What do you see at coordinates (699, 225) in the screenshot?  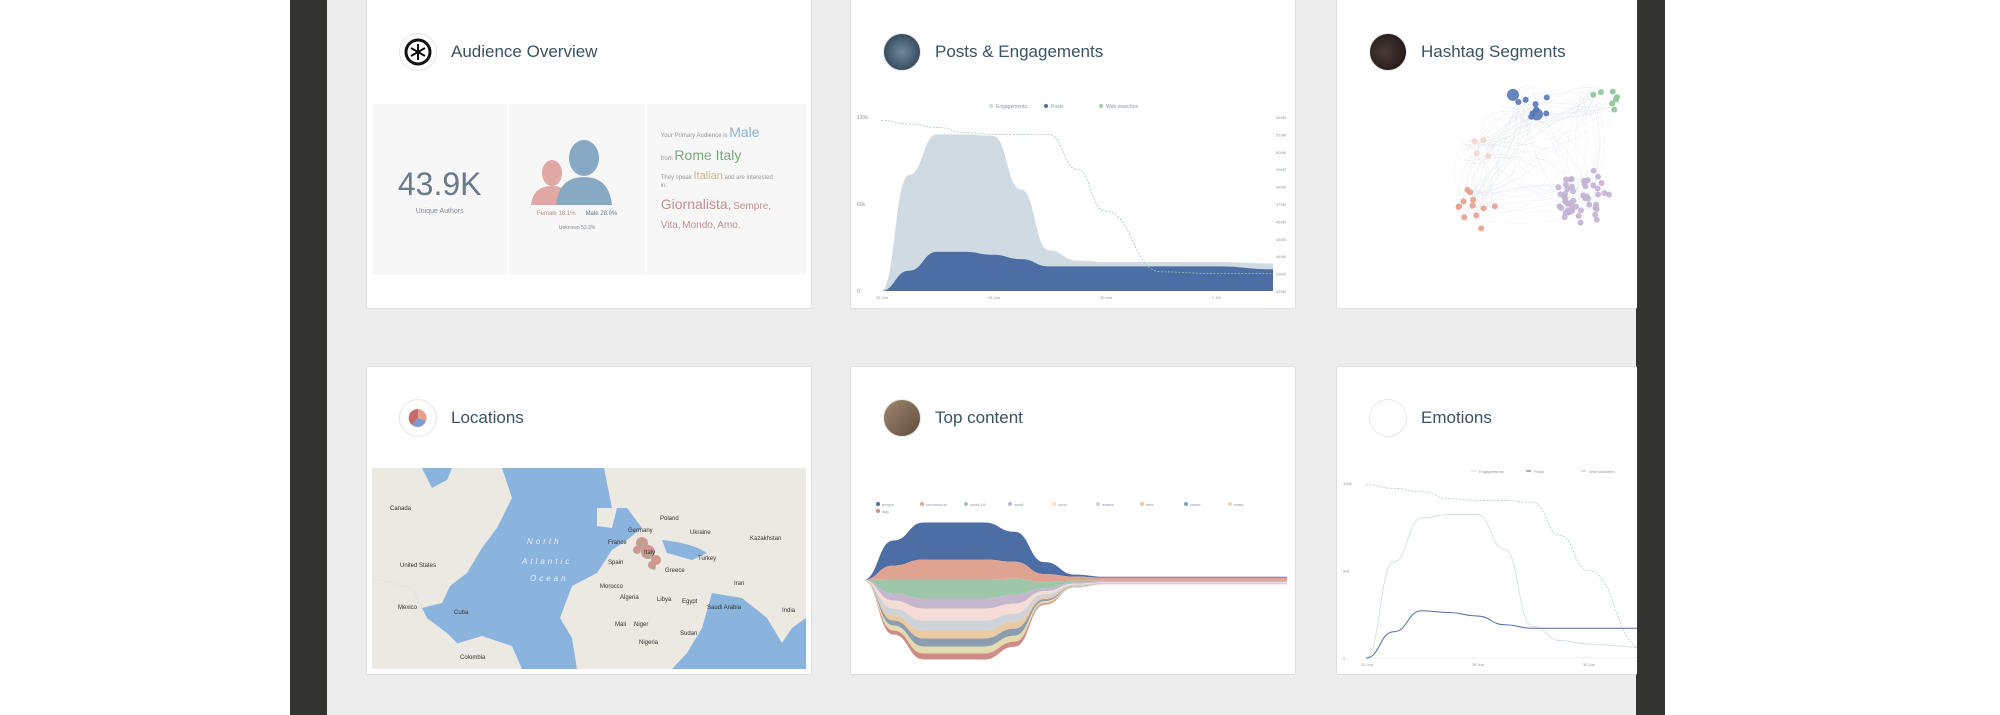 I see `interest: Mondo,` at bounding box center [699, 225].